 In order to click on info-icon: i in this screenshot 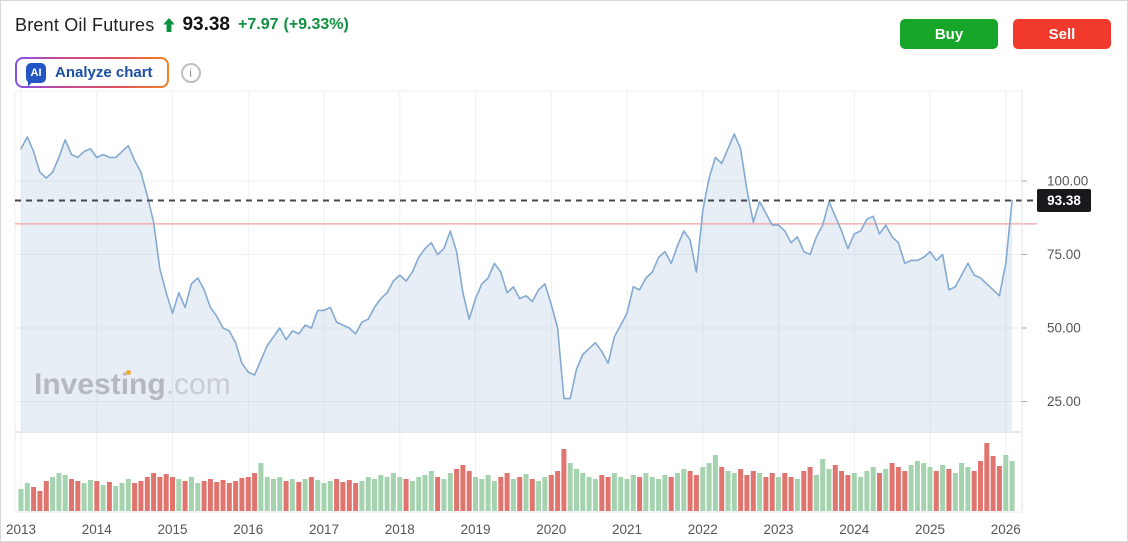, I will do `click(190, 72)`.